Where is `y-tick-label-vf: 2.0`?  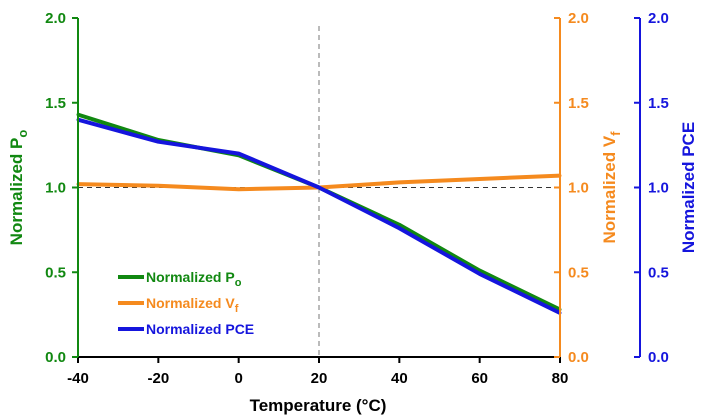 y-tick-label-vf: 2.0 is located at coordinates (578, 18).